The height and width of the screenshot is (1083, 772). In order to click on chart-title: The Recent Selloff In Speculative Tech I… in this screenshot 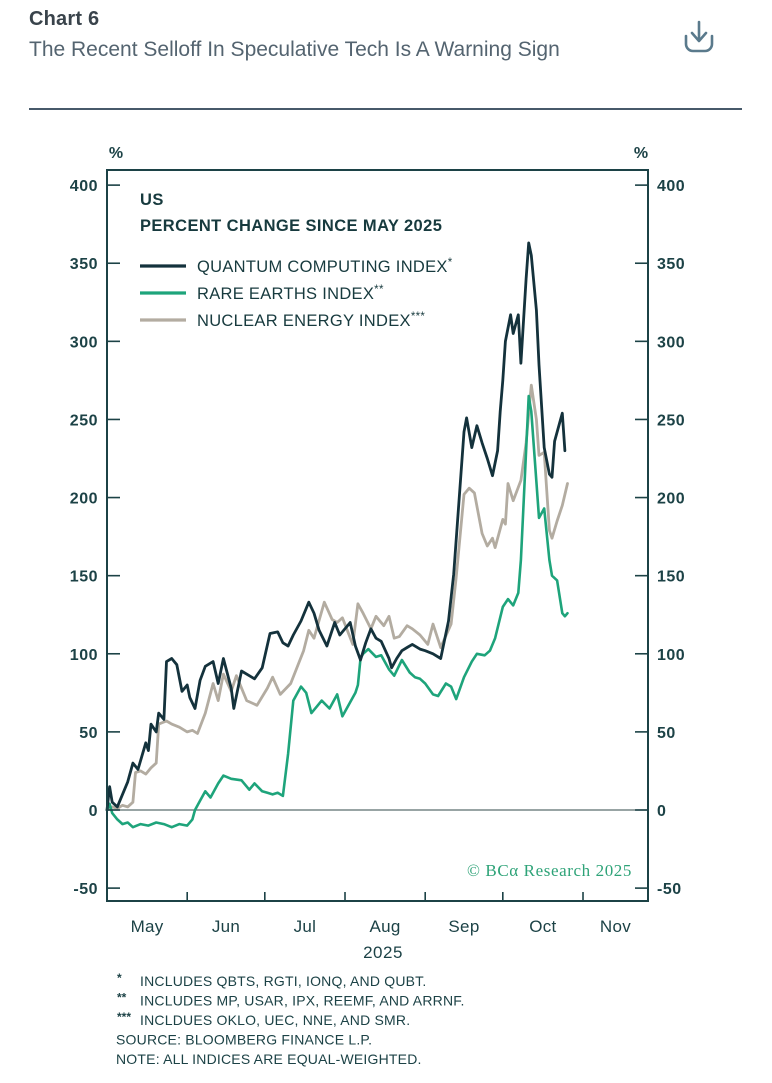, I will do `click(294, 49)`.